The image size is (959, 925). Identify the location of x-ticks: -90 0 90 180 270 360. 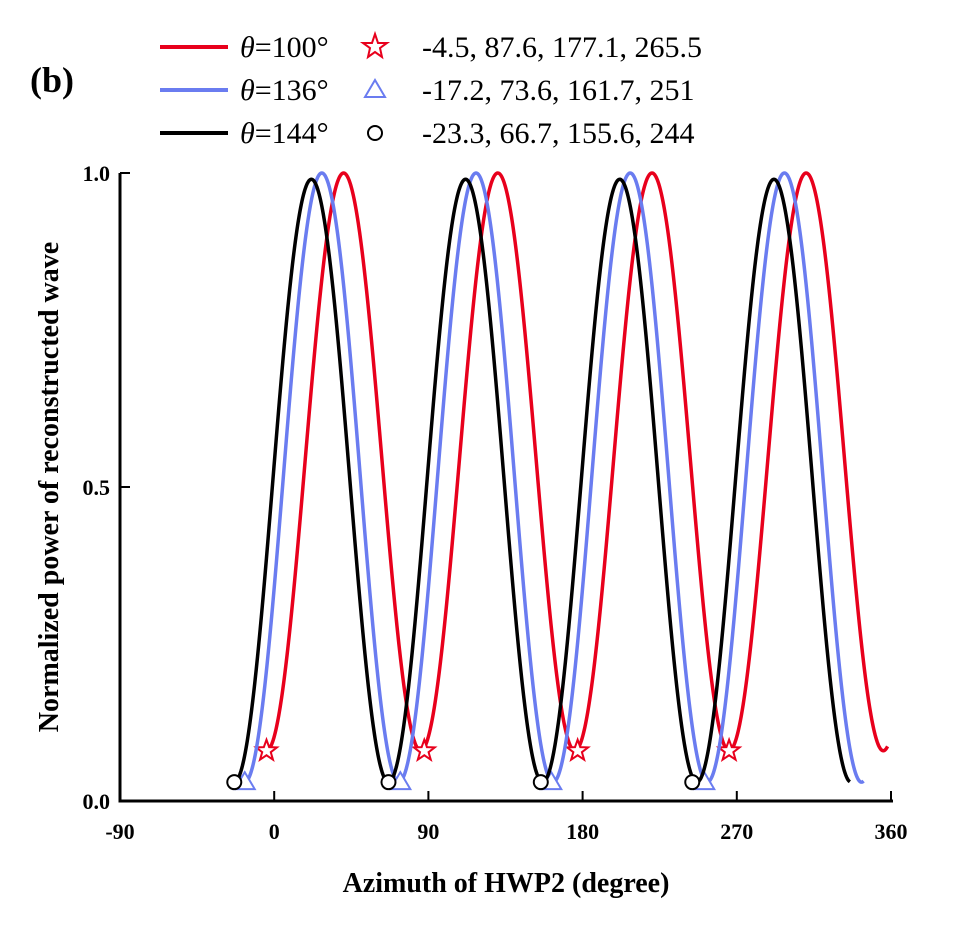
(506, 817).